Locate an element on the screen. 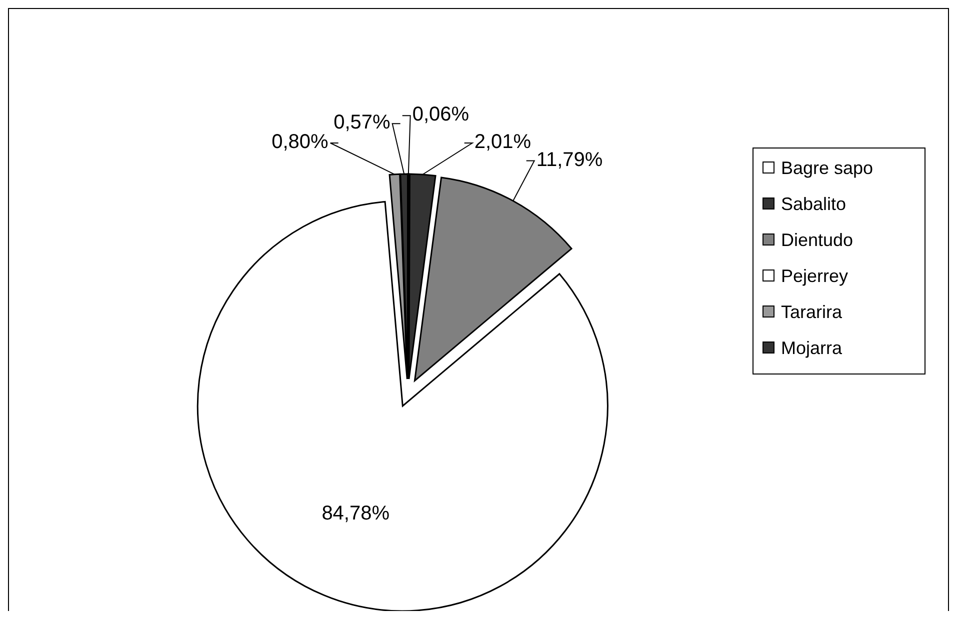  legend-label: Bagre sapo is located at coordinates (827, 168).